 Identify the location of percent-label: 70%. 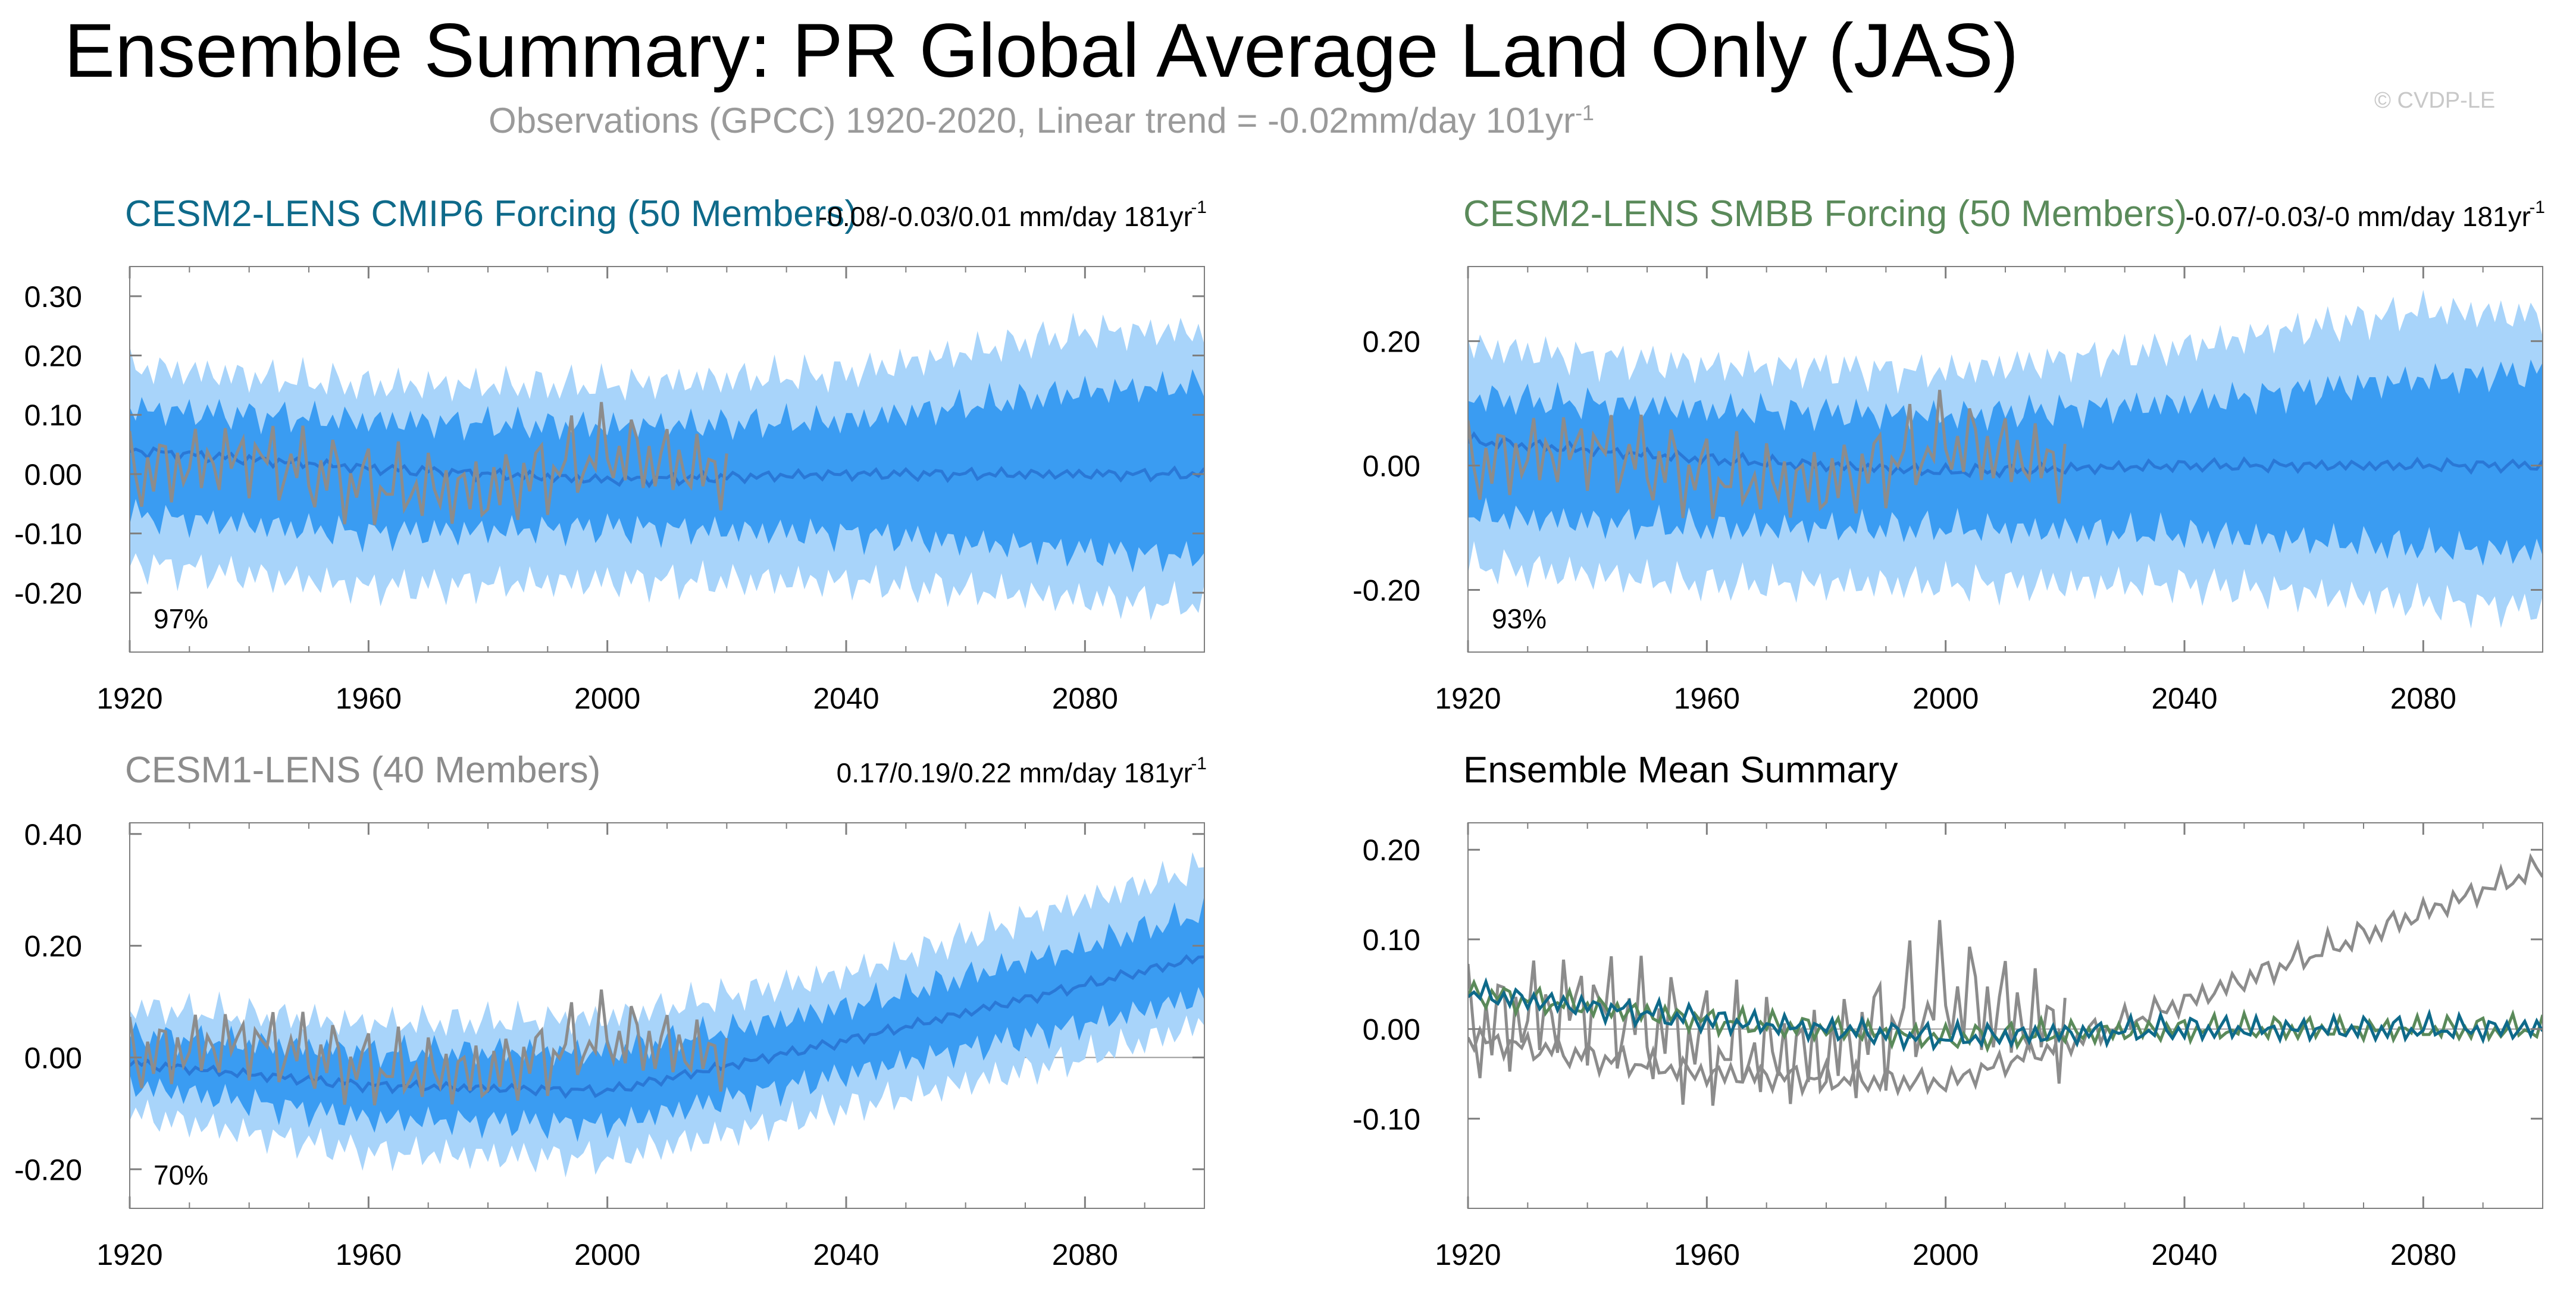
(181, 1176).